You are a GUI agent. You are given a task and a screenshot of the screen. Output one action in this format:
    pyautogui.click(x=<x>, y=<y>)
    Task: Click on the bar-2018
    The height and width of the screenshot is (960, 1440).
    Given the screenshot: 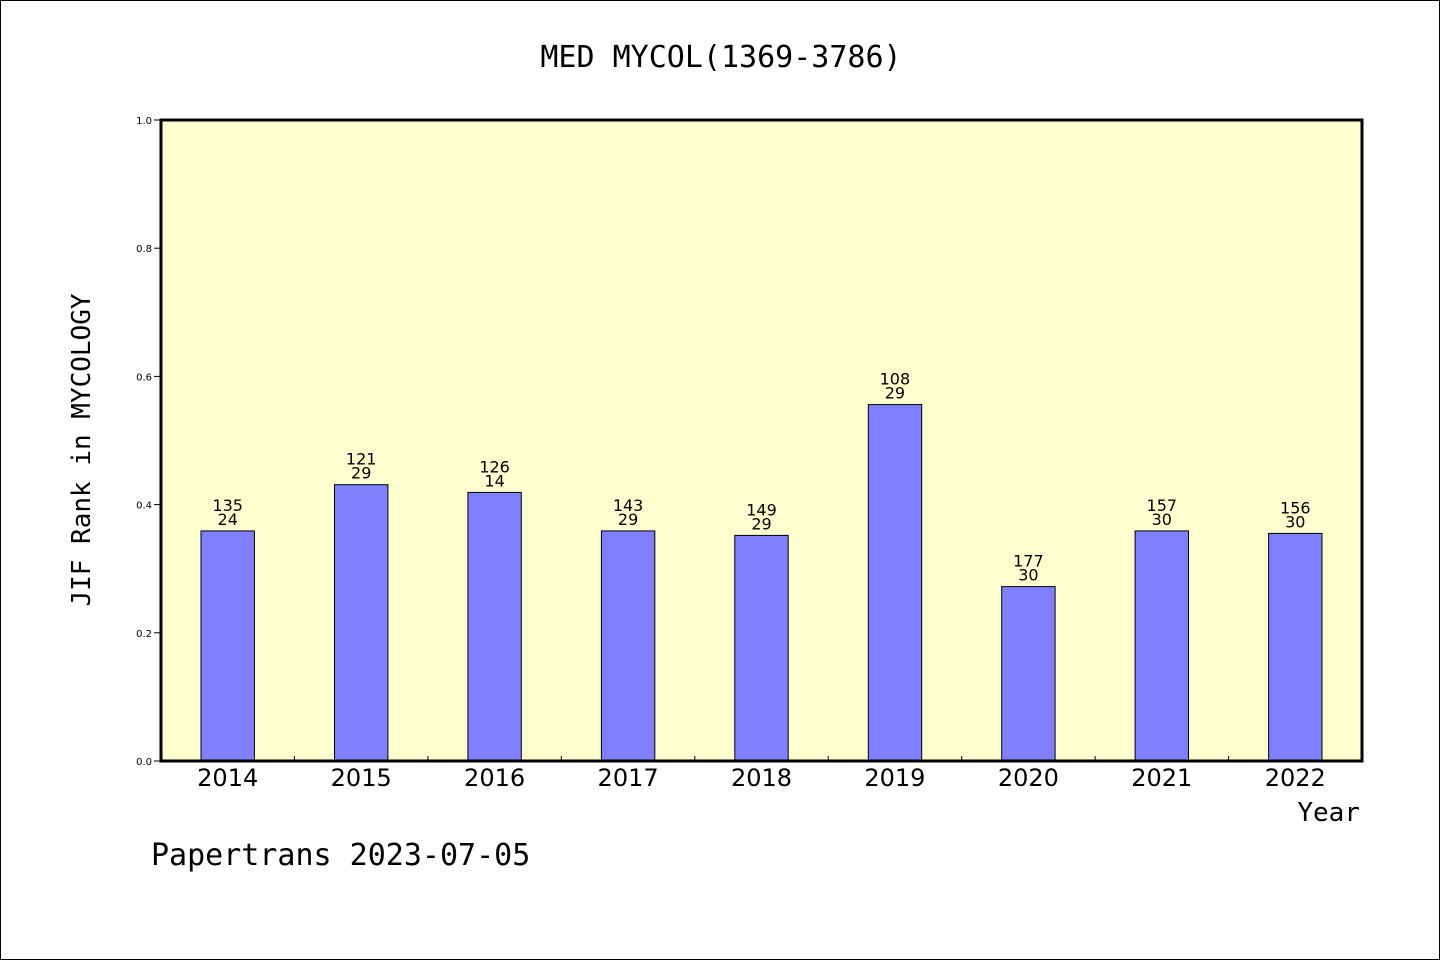 What is the action you would take?
    pyautogui.click(x=761, y=648)
    